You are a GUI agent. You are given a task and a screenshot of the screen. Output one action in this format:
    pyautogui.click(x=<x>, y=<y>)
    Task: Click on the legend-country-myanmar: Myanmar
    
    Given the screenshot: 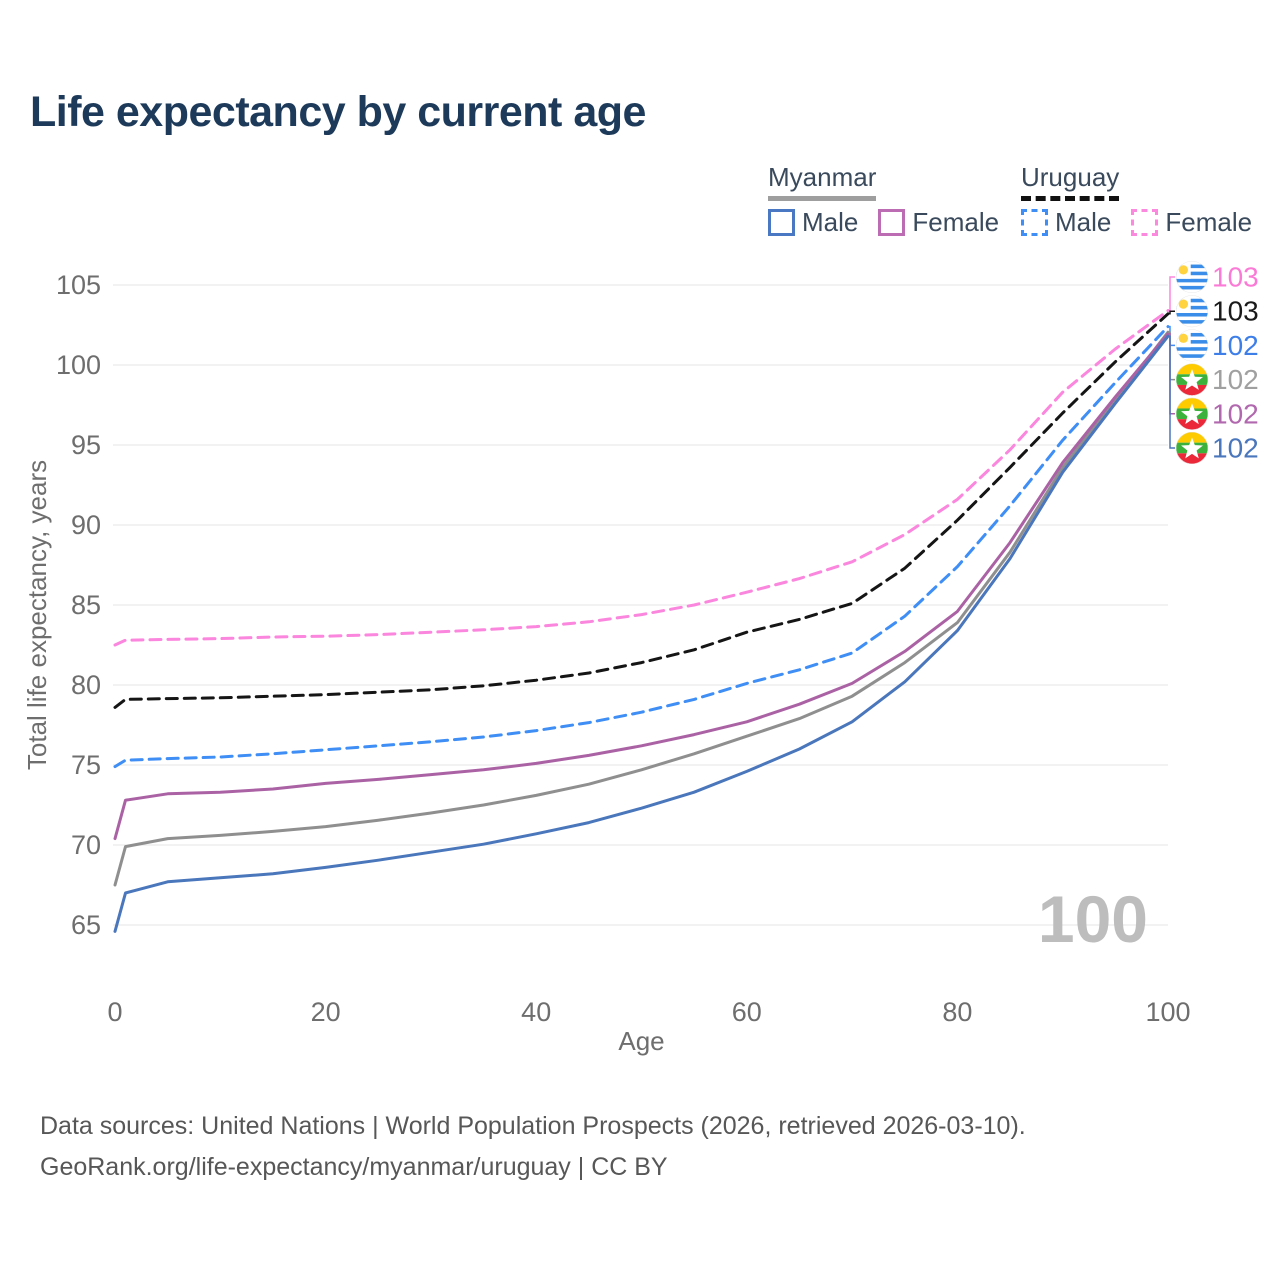 What is the action you would take?
    pyautogui.click(x=822, y=181)
    